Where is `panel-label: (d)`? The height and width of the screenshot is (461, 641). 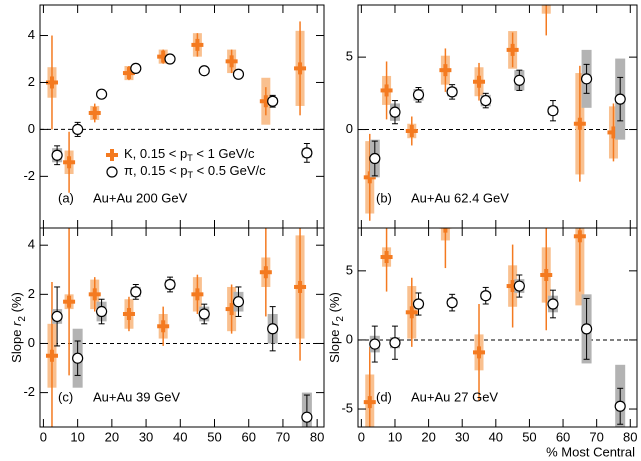 panel-label: (d) is located at coordinates (384, 396).